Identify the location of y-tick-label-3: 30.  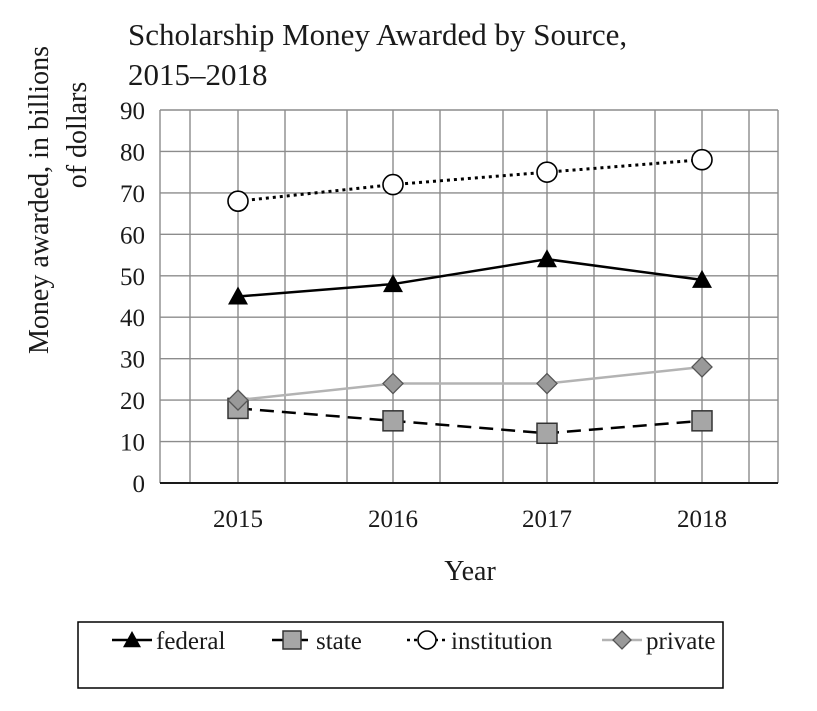
(132, 360).